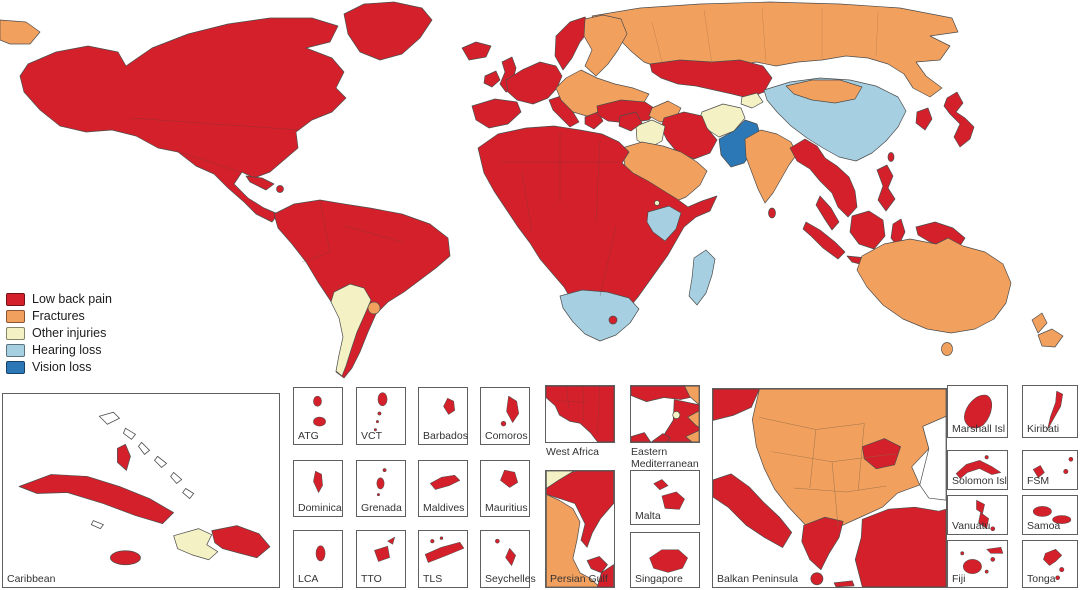 The width and height of the screenshot is (1080, 590). What do you see at coordinates (668, 561) in the screenshot?
I see `singapore-map` at bounding box center [668, 561].